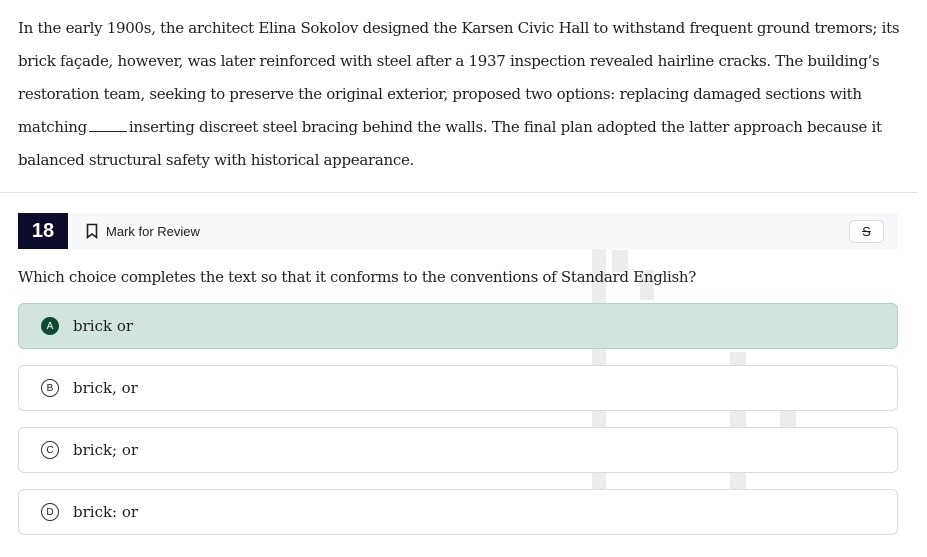 This screenshot has height=557, width=927. I want to click on question-header: 18 Mark for Review S, so click(458, 231).